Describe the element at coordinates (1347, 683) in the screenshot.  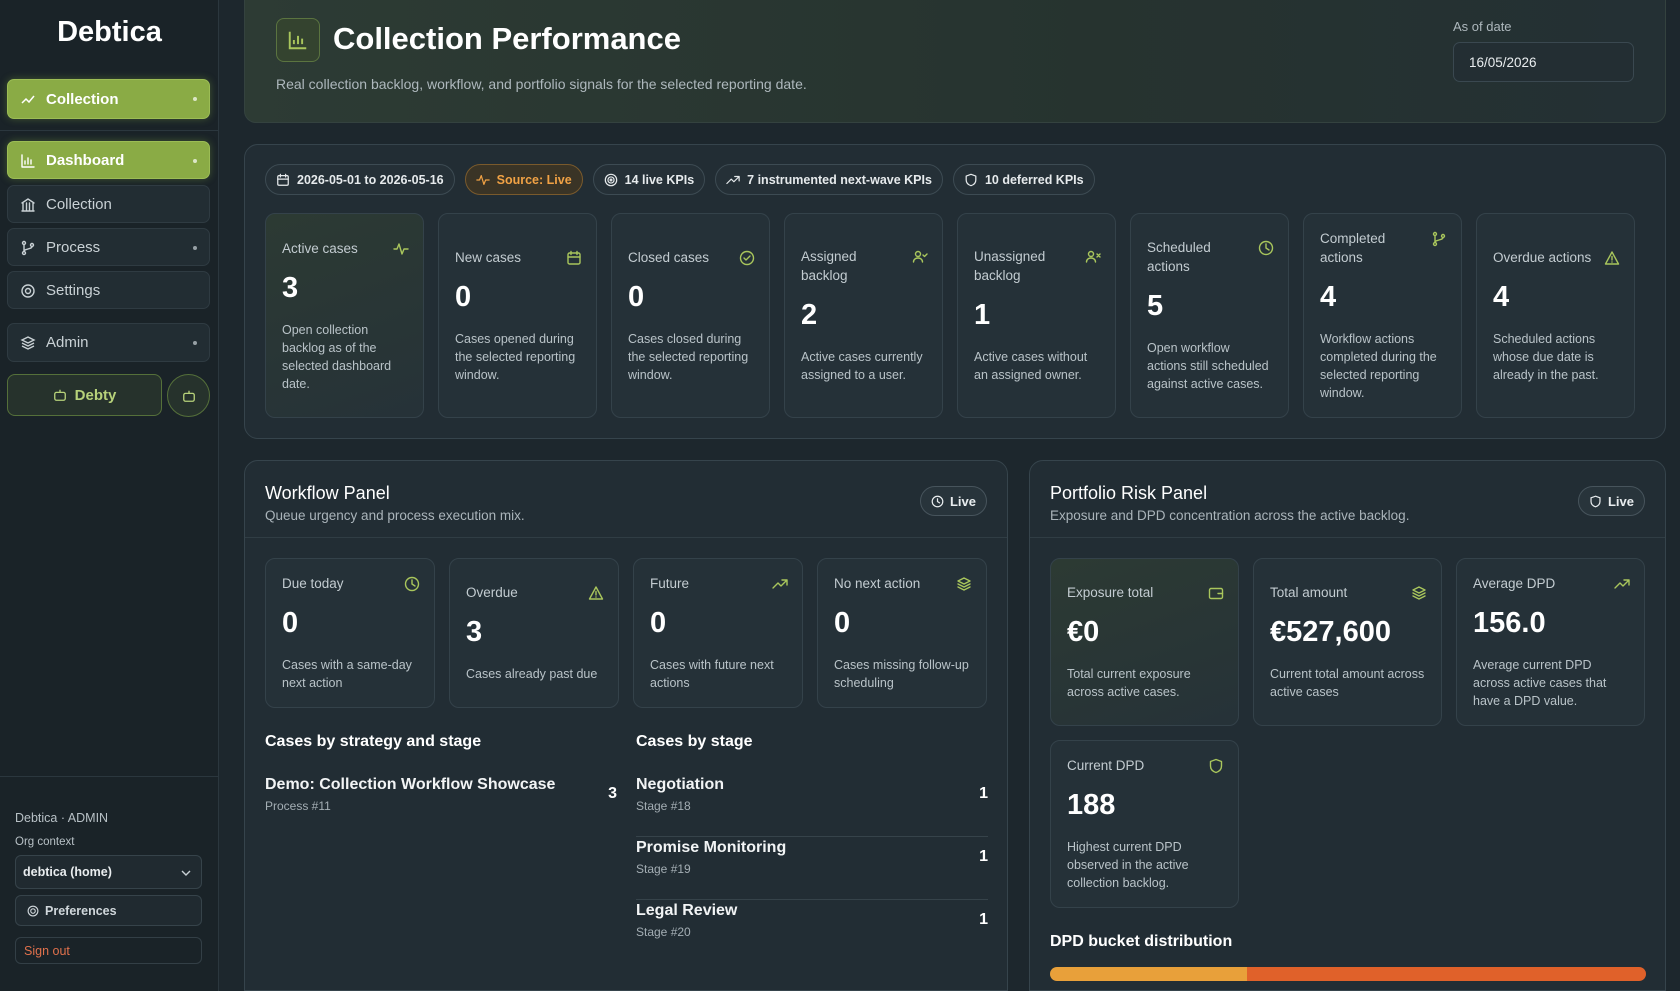
I see `metric-description: Current total amount across active cases` at that location.